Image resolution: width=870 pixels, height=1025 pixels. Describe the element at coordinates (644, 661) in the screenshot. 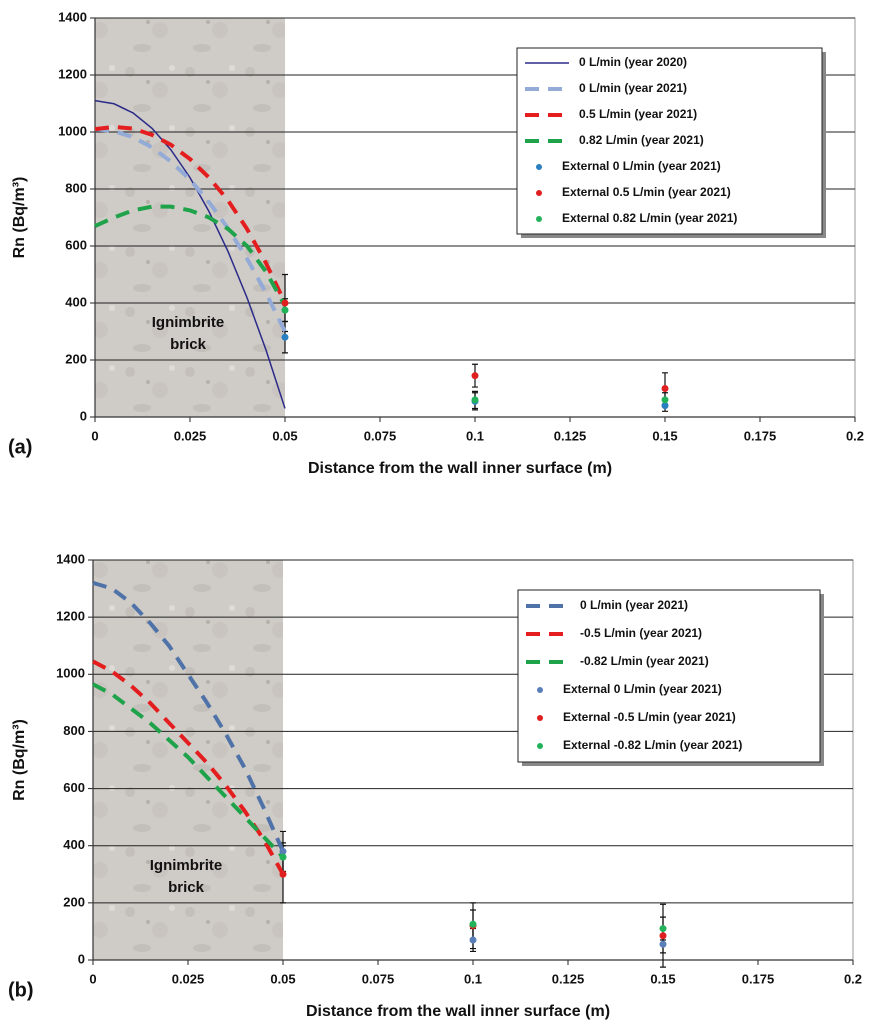

I see `legend-label: -0.82 L/min (year 2021)` at that location.